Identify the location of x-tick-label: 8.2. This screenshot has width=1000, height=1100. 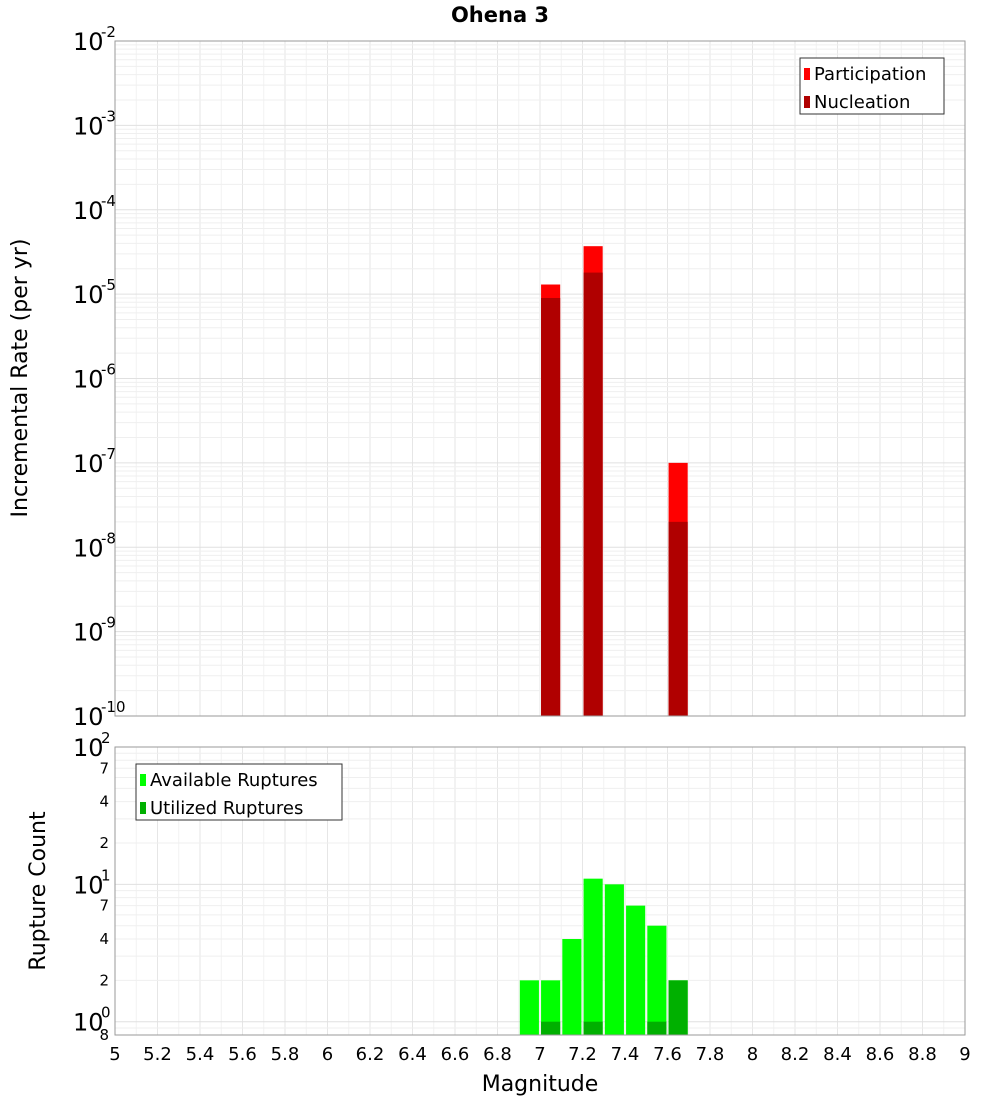
(795, 1054).